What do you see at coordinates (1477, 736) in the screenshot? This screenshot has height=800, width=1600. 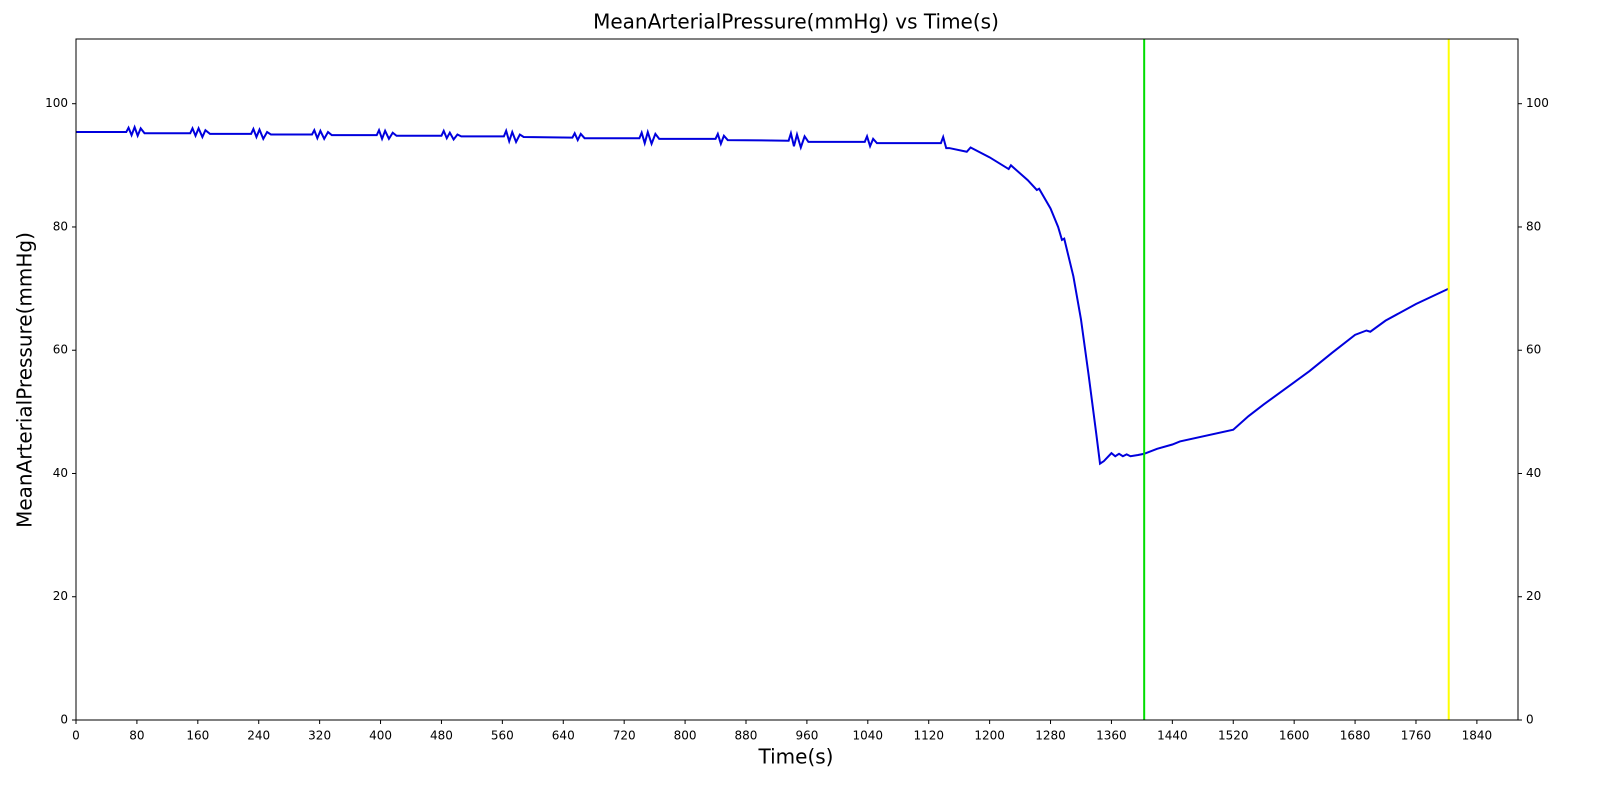 I see `x-tick-label: 1840` at bounding box center [1477, 736].